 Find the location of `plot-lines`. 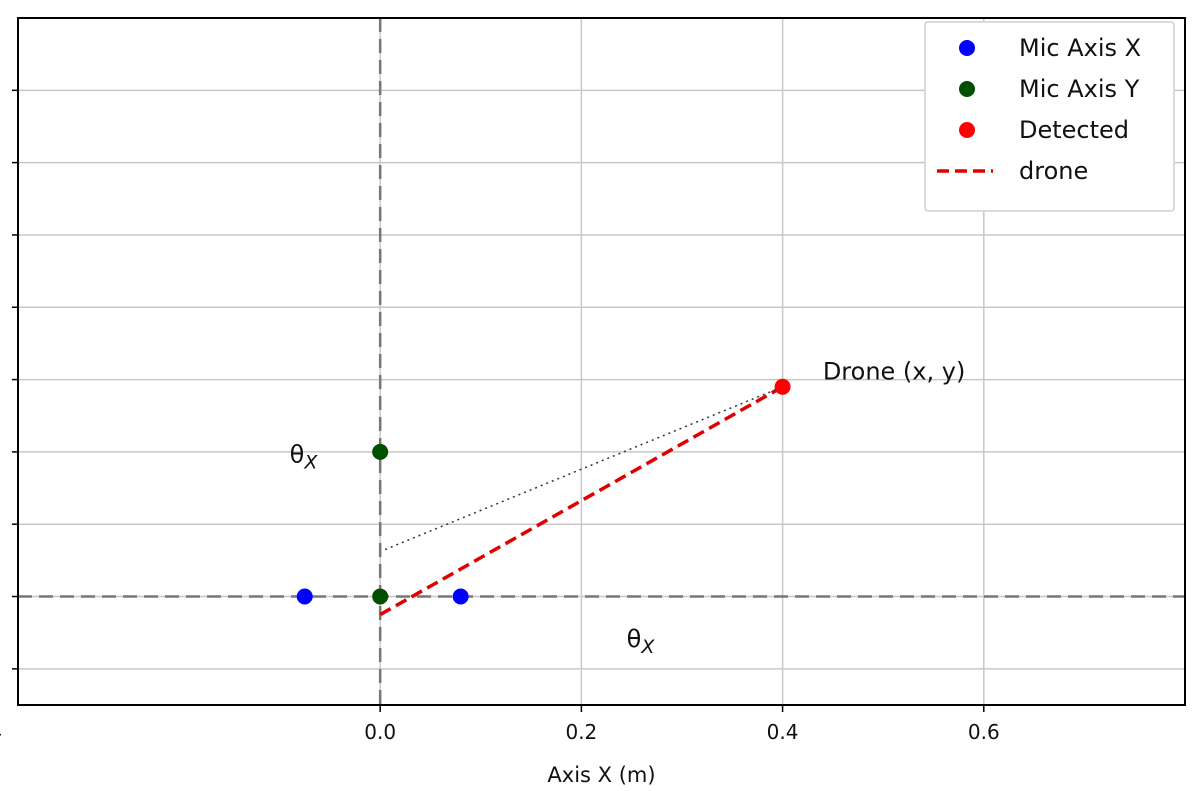

plot-lines is located at coordinates (581, 501).